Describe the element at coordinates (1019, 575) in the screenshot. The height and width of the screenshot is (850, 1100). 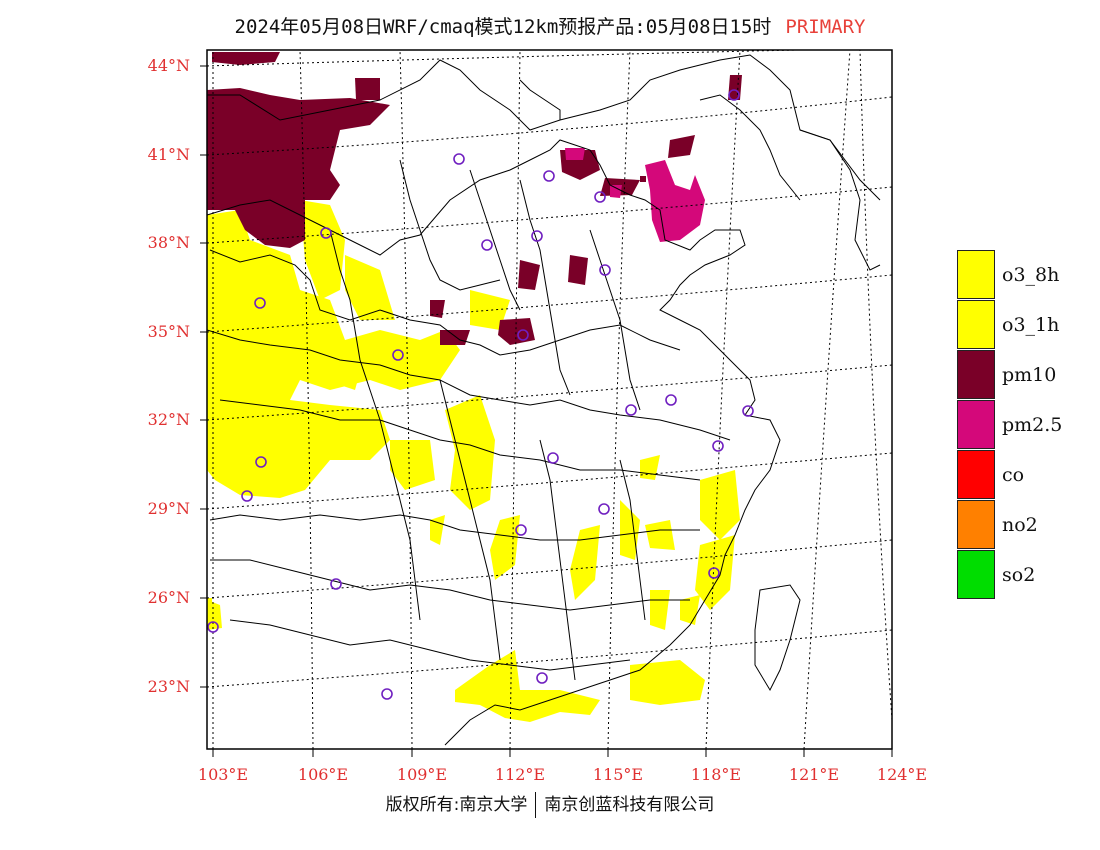
I see `legend-label: so2` at that location.